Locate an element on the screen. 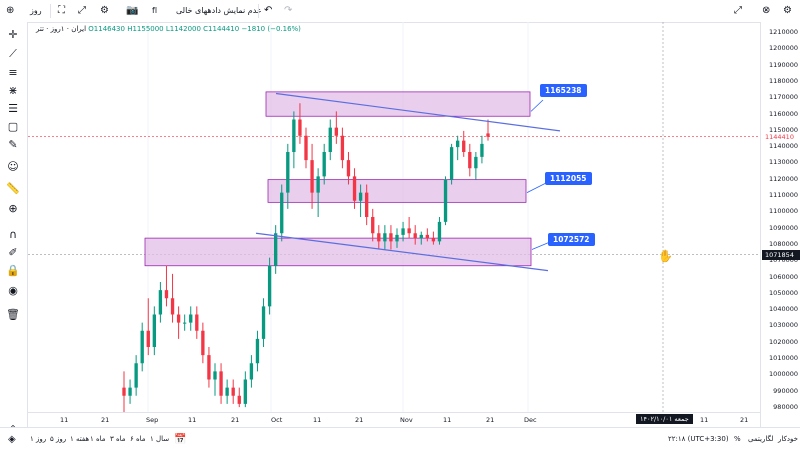 This screenshot has width=800, height=451. price-tick-label: 1200000 is located at coordinates (783, 48).